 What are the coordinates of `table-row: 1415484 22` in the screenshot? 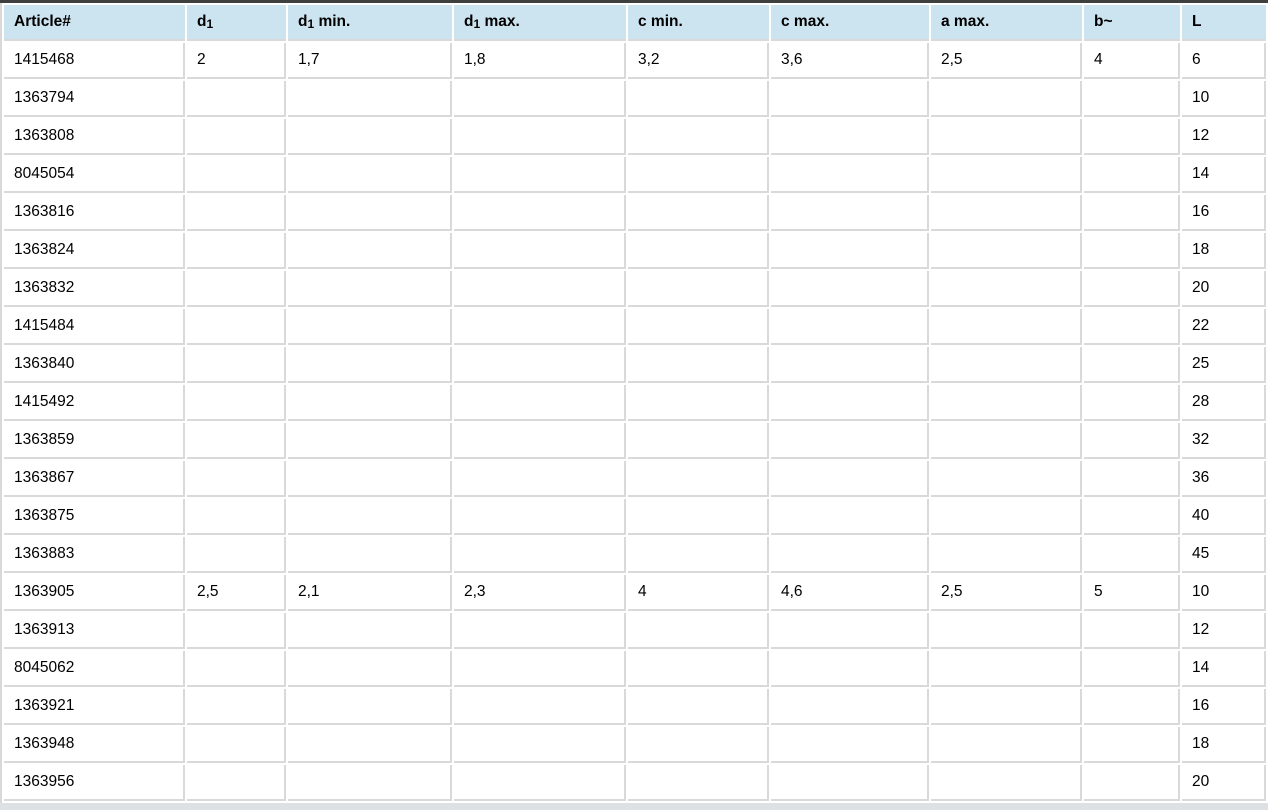 It's located at (635, 327).